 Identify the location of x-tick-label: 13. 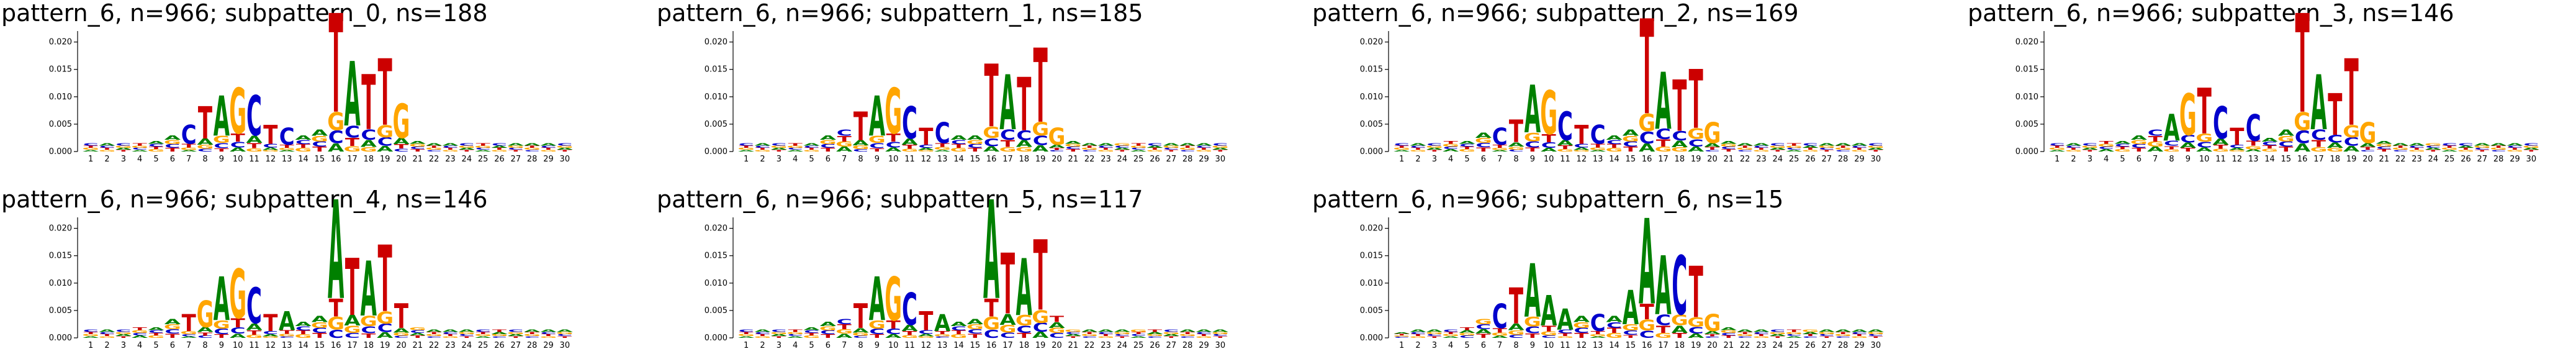
(2253, 159).